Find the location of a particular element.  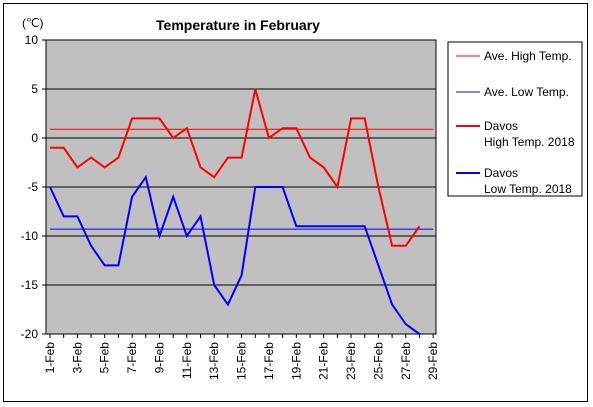

y-tick-label: 10 is located at coordinates (32, 40).